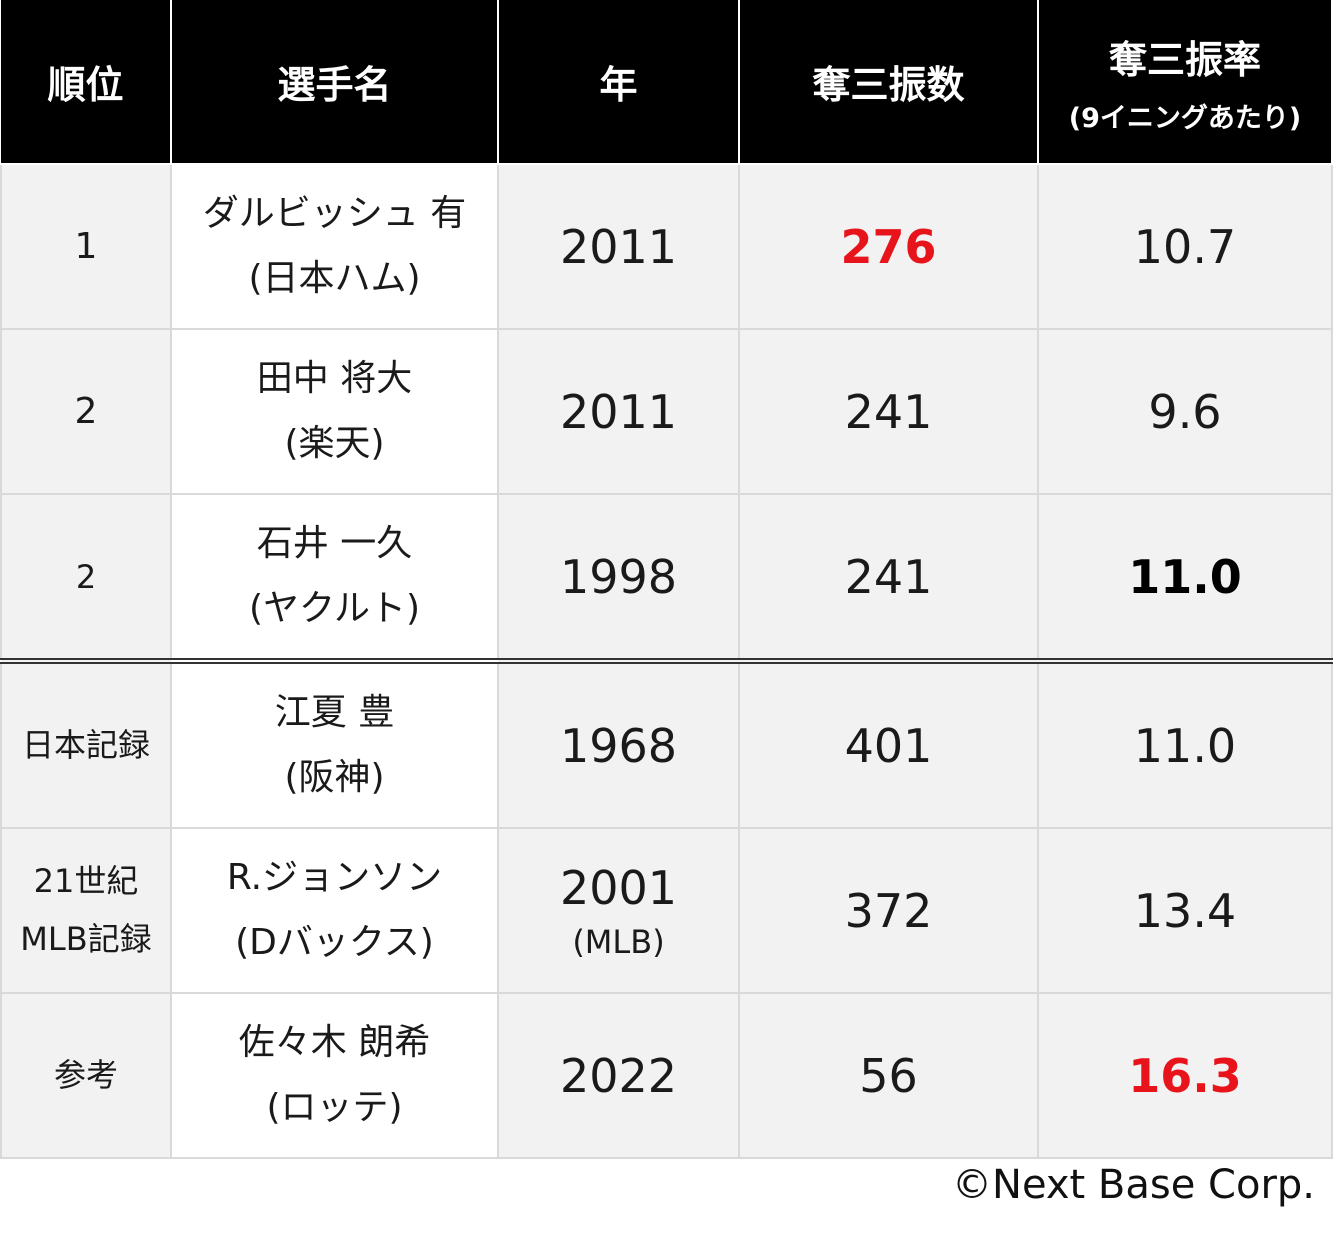 This screenshot has width=1343, height=1243. What do you see at coordinates (86, 744) in the screenshot?
I see `rank-cell: 日本記録` at bounding box center [86, 744].